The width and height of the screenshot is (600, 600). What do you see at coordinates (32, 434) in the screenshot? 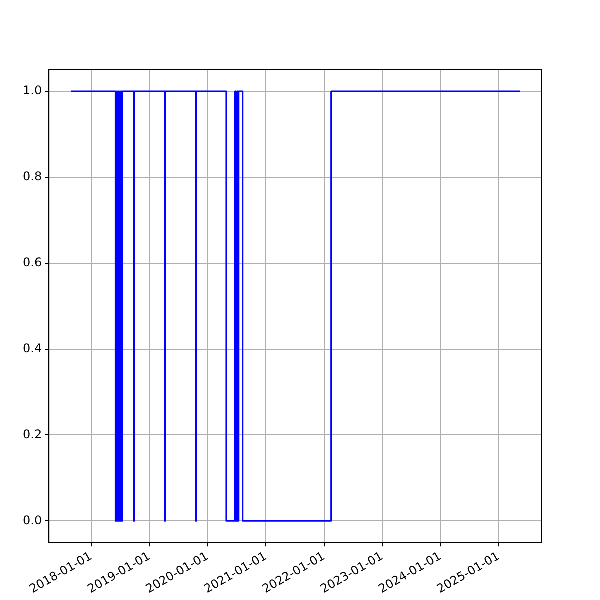
I see `y-tick-label: 0.2` at bounding box center [32, 434].